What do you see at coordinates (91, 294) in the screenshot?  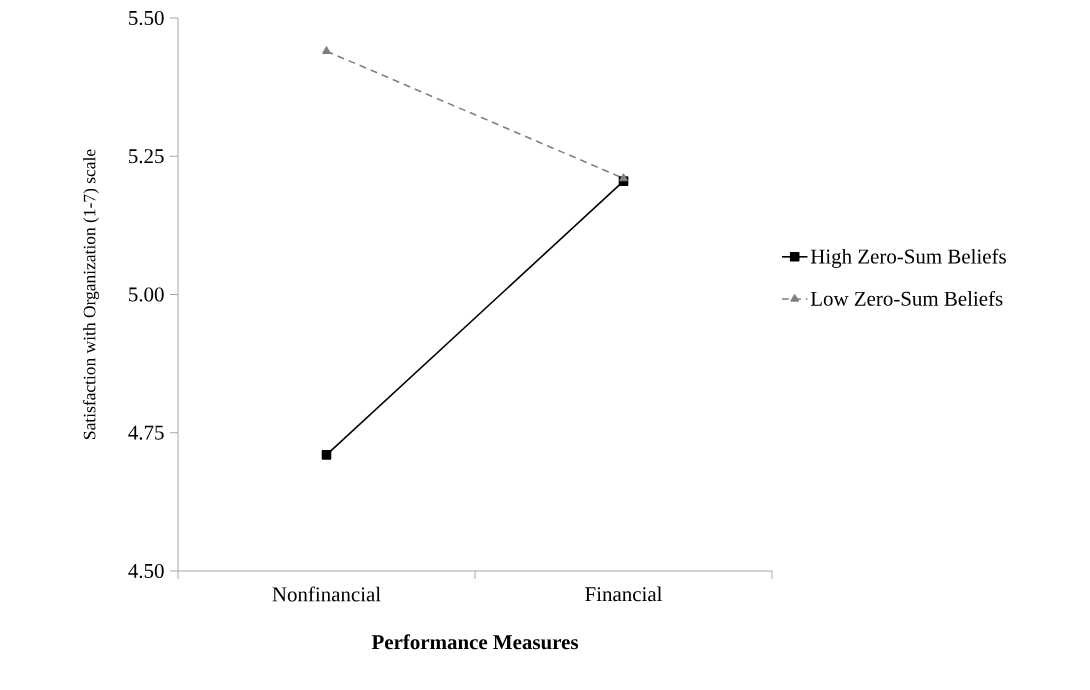 I see `y-axis-title: Satisfaction with Organization (1-7) scale` at bounding box center [91, 294].